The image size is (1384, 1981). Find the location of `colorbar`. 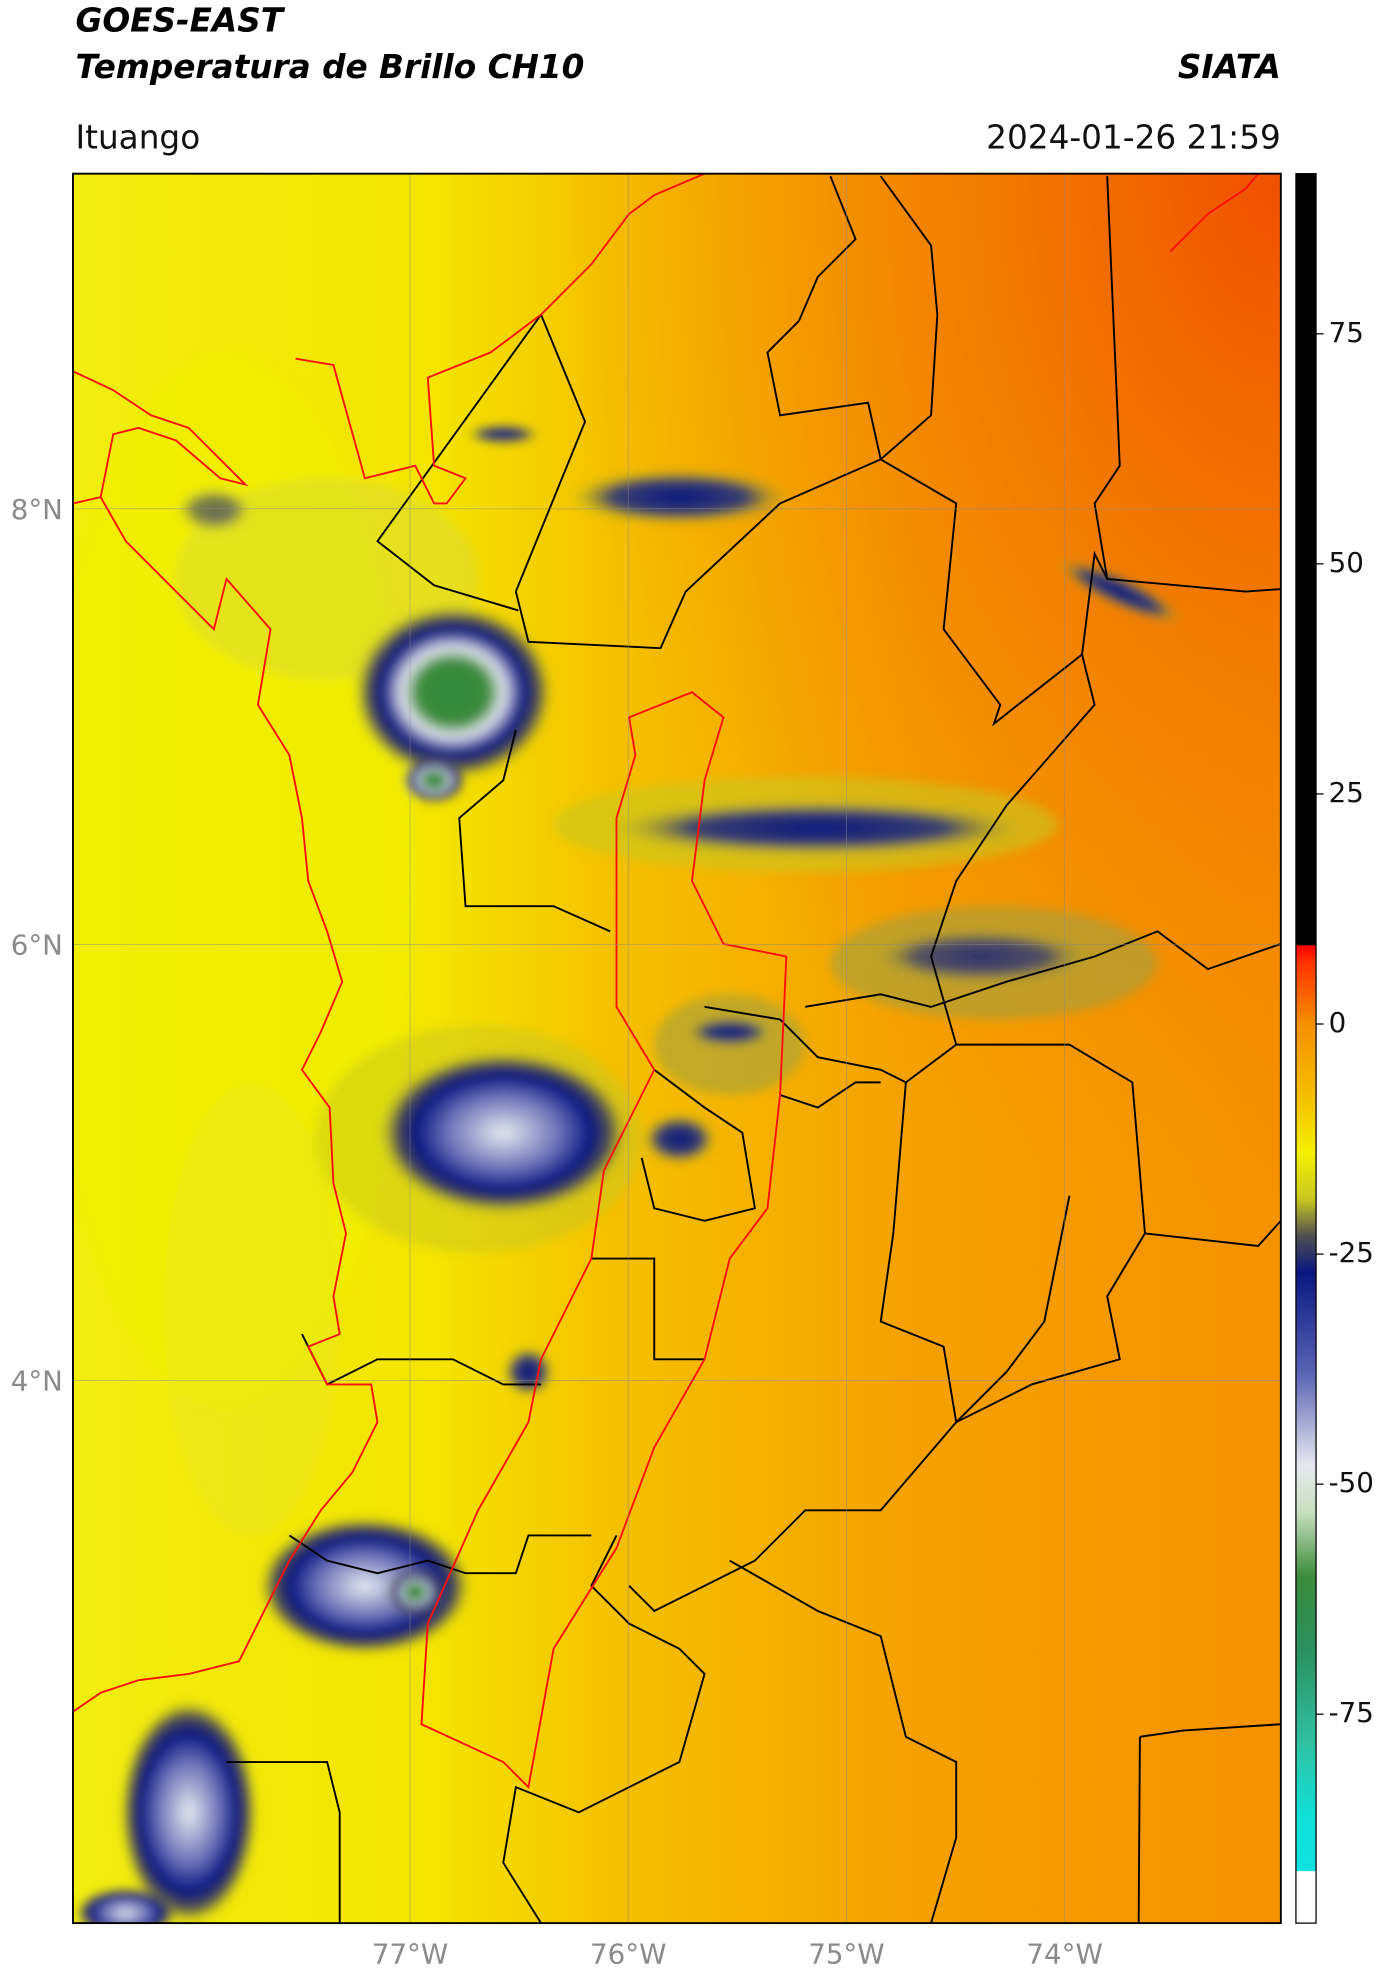

colorbar is located at coordinates (1306, 1048).